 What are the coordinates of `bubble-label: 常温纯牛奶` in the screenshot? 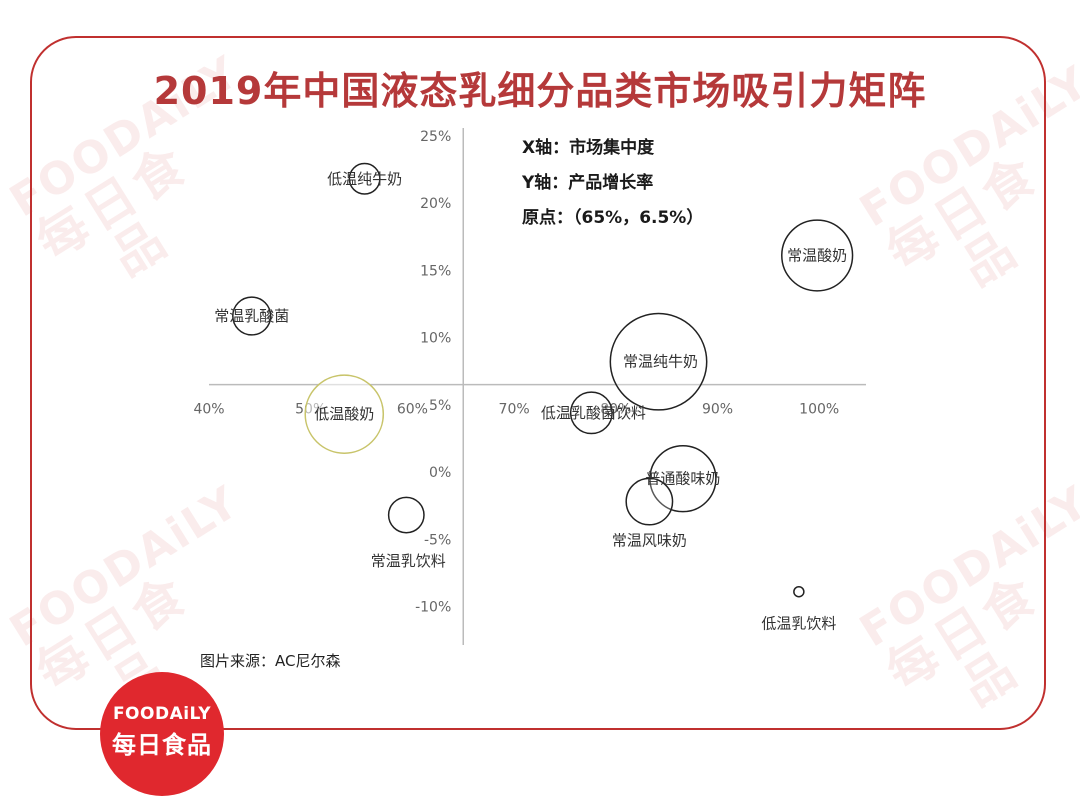 It's located at (660, 362).